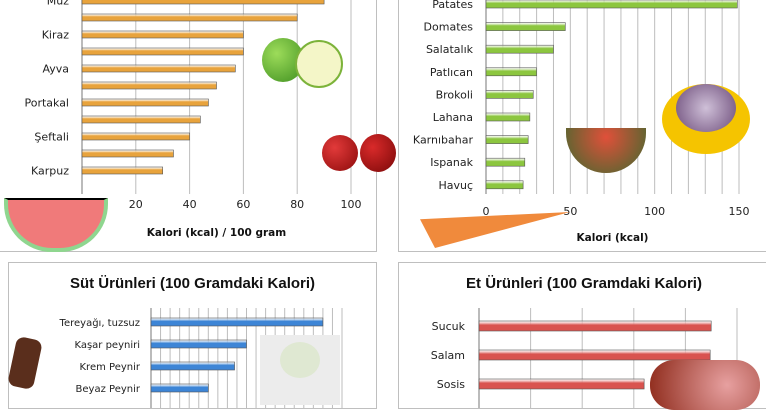 The height and width of the screenshot is (410, 766). What do you see at coordinates (613, 238) in the screenshot?
I see `x-axis-title: Kalori (kcal)` at bounding box center [613, 238].